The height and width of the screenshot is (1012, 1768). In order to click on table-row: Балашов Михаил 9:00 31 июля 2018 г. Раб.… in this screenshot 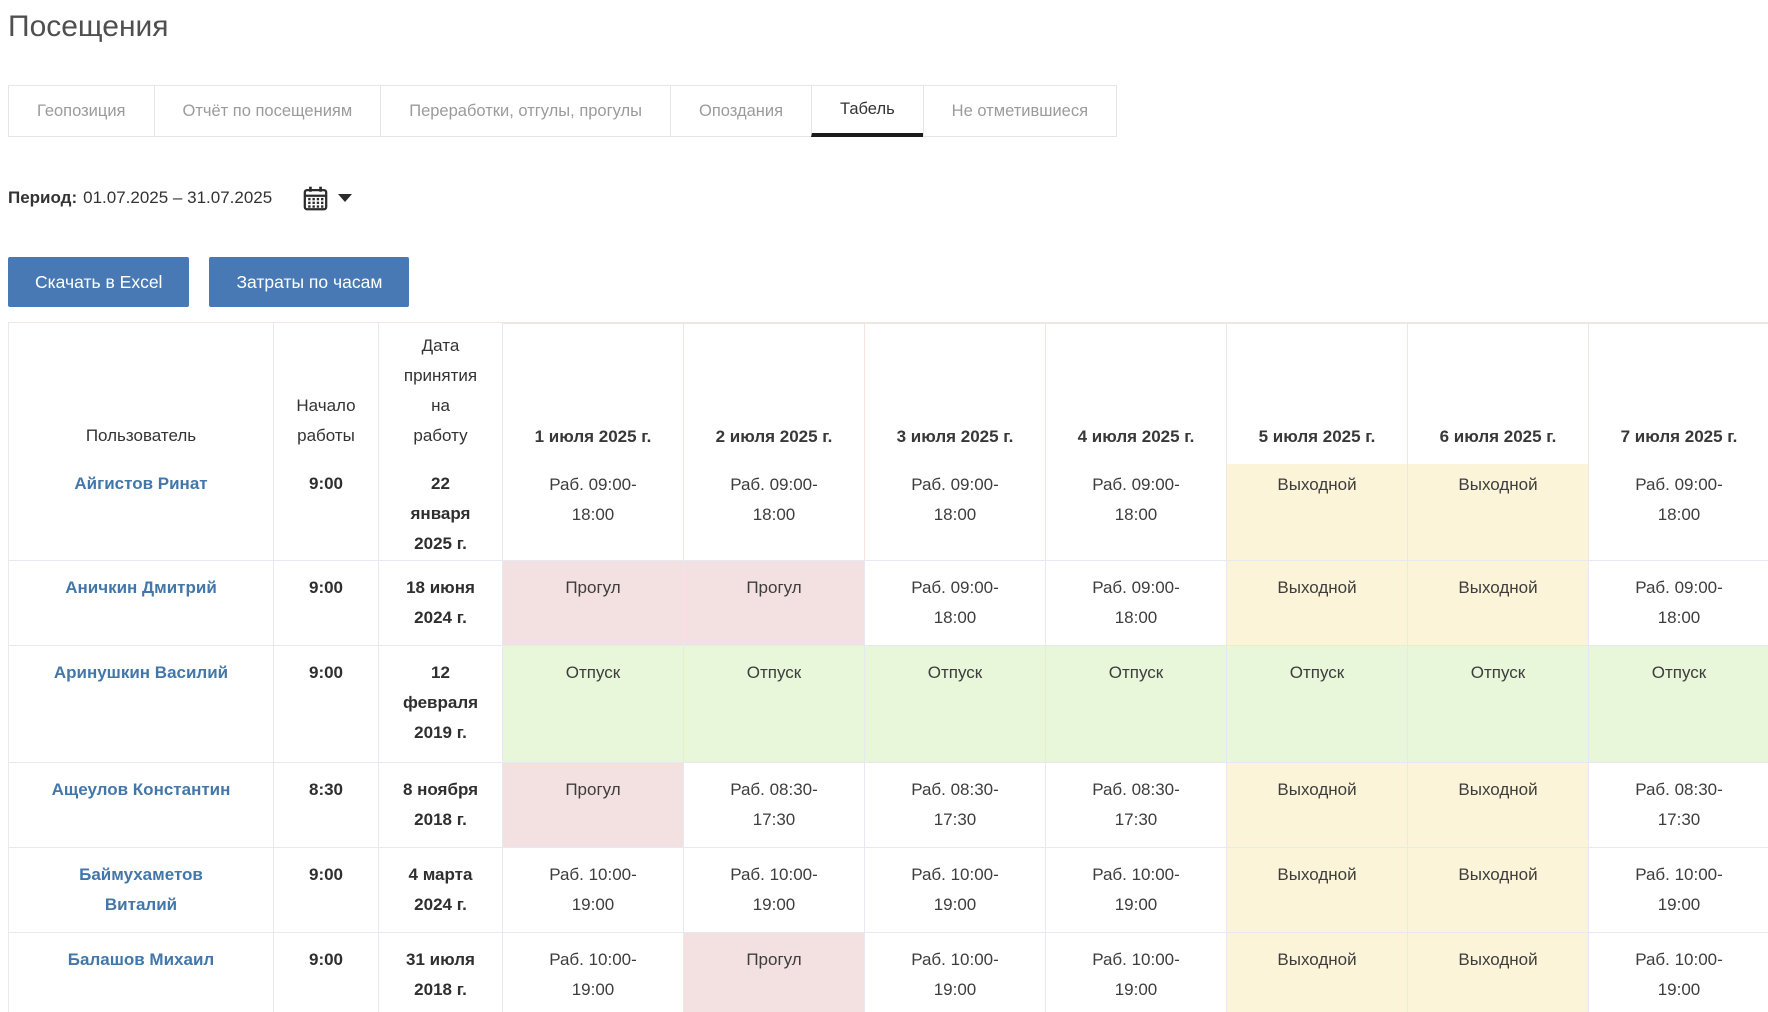, I will do `click(888, 972)`.